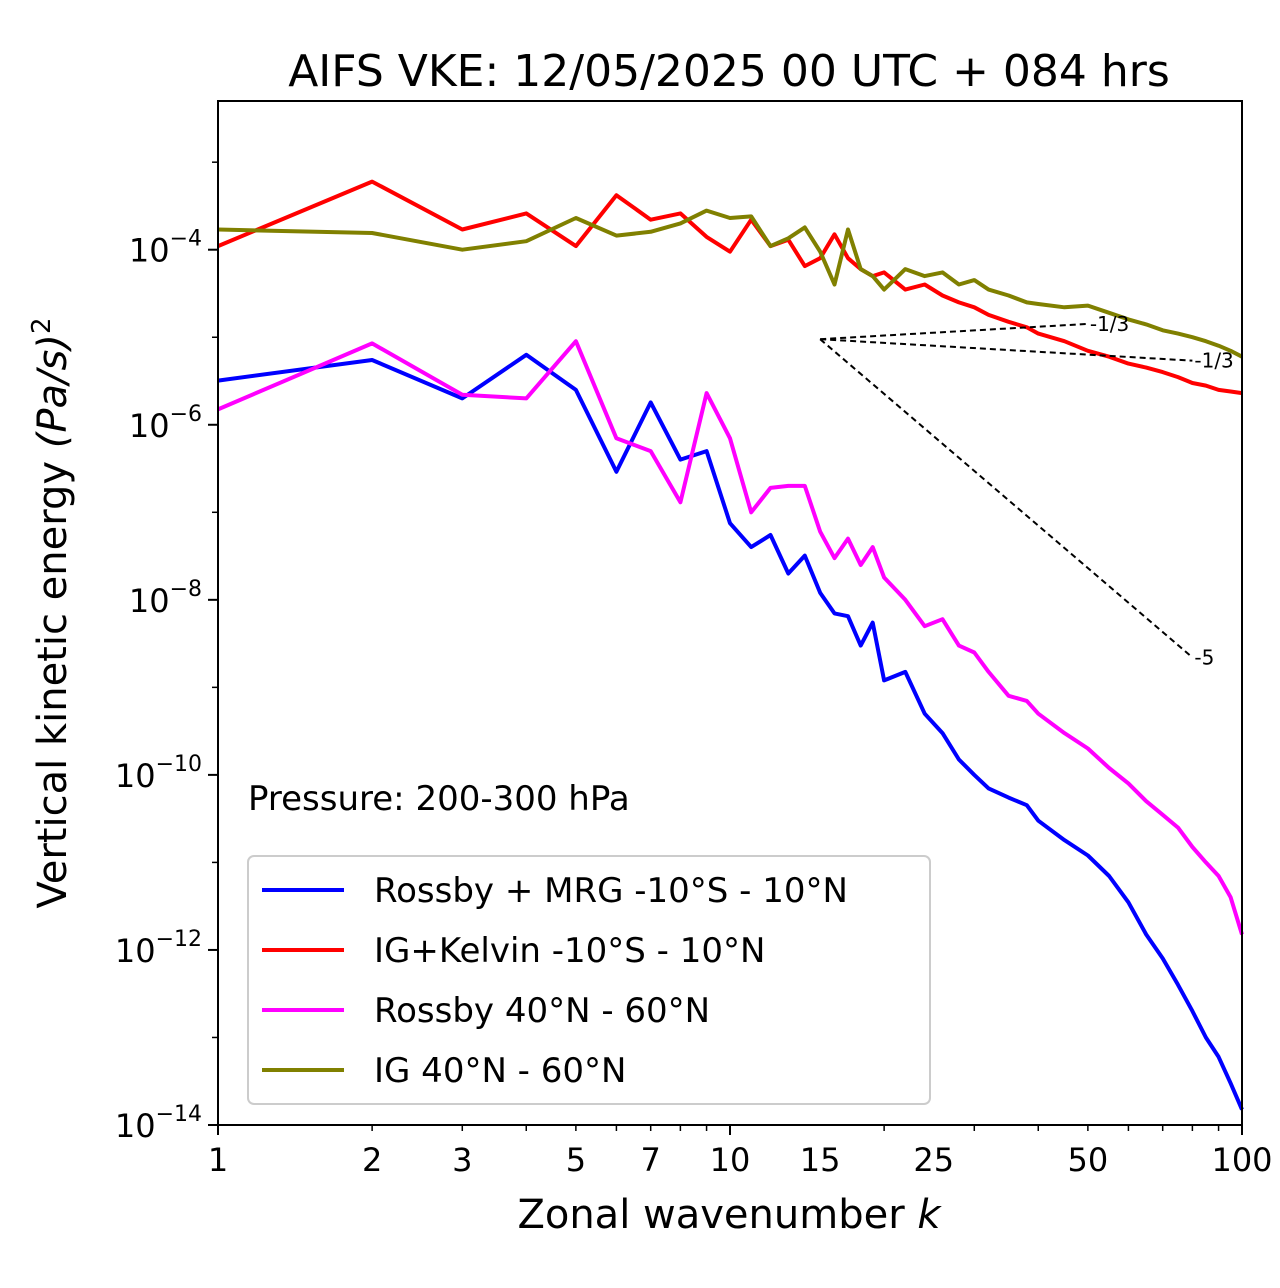 The width and height of the screenshot is (1280, 1288). Describe the element at coordinates (611, 891) in the screenshot. I see `legend-label-0: Rossby + MRG -10°S - 10°N` at that location.